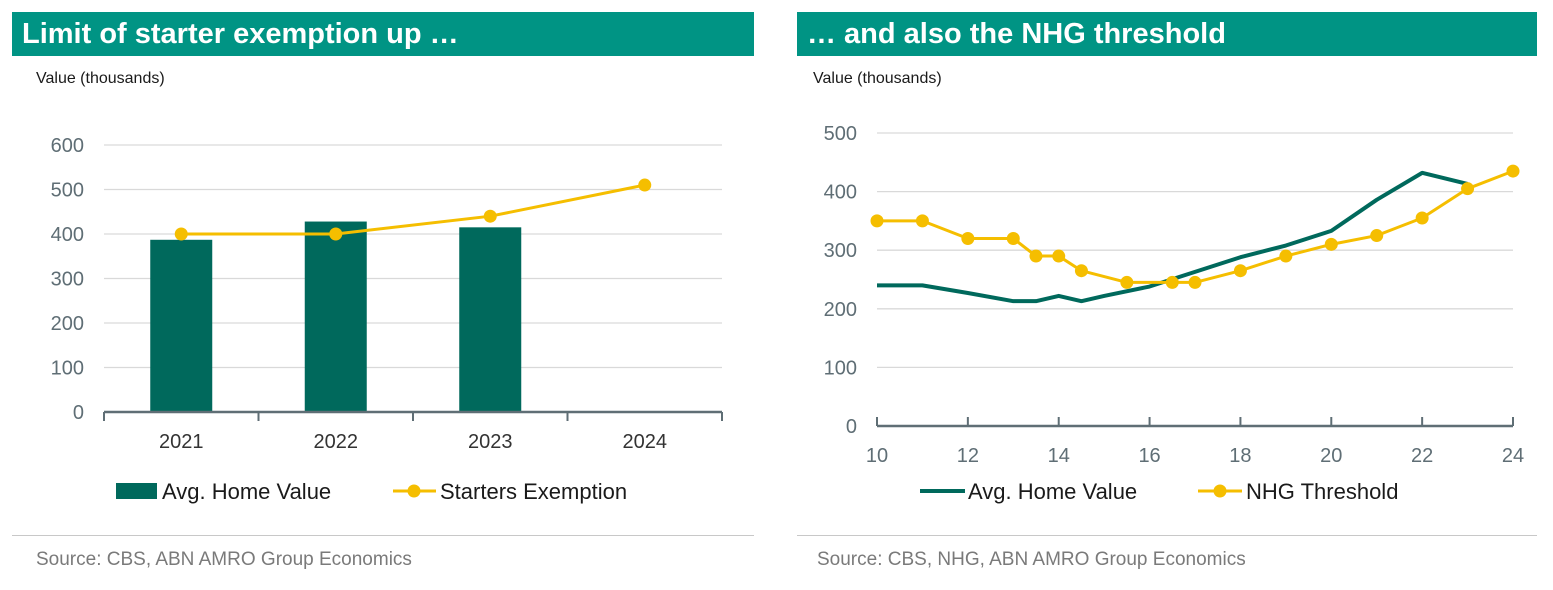  Describe the element at coordinates (136, 491) in the screenshot. I see `legend-swatch` at that location.